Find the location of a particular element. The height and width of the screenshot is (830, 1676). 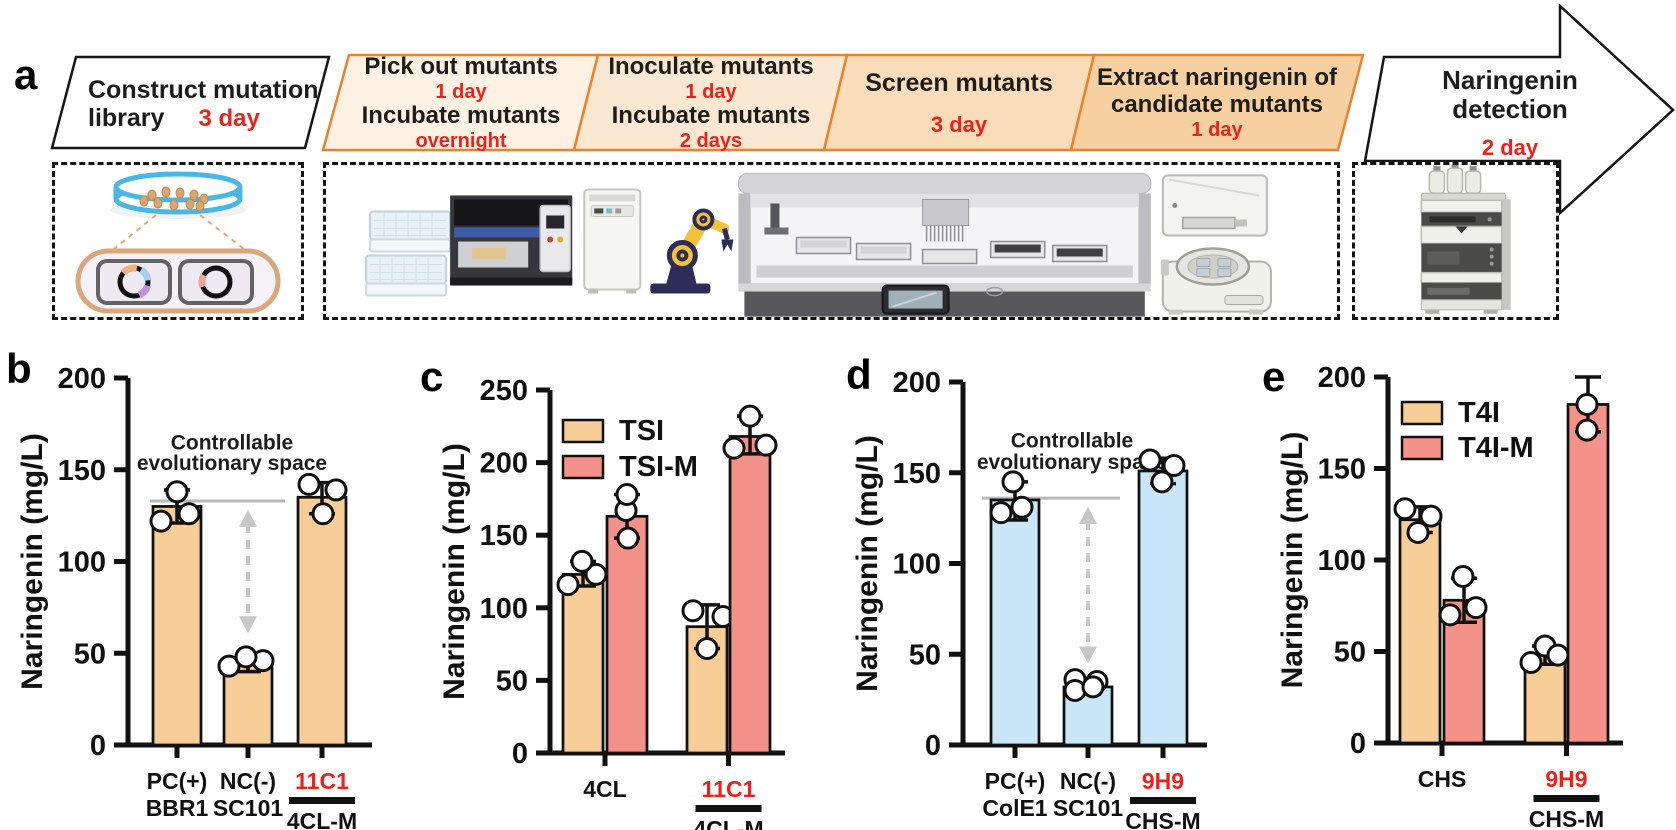

step-text-segment: candidate mutants is located at coordinates (1217, 104).